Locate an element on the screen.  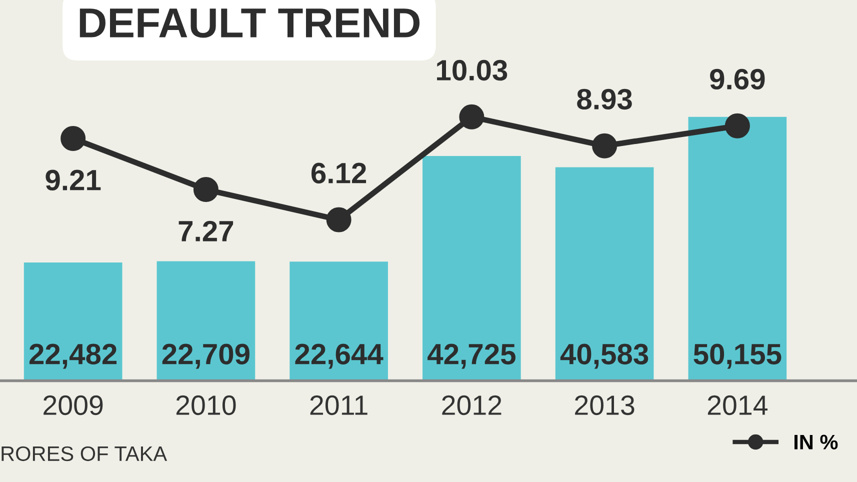
x-tick-label: 2009 is located at coordinates (73, 405).